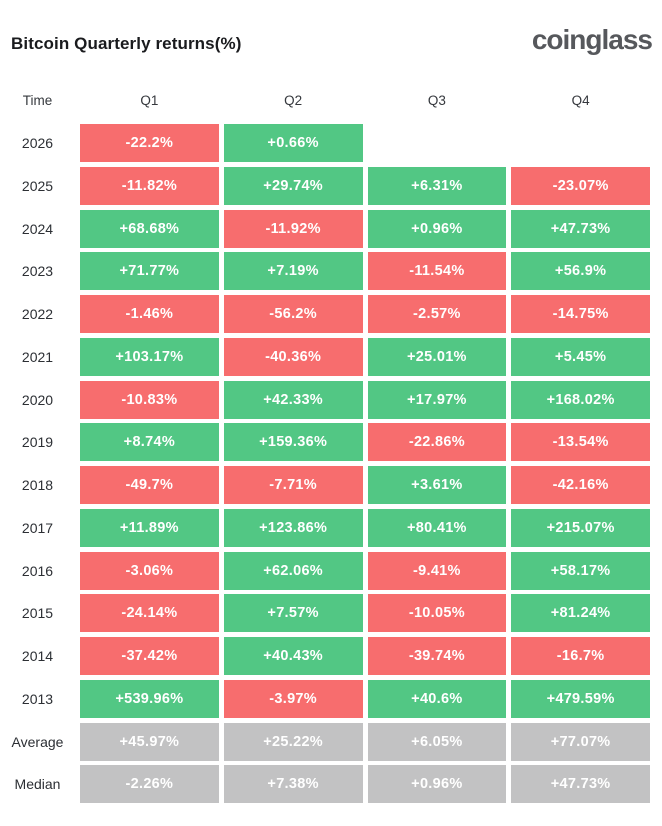 Image resolution: width=662 pixels, height=826 pixels. What do you see at coordinates (436, 100) in the screenshot?
I see `column-header-Q3: Q3` at bounding box center [436, 100].